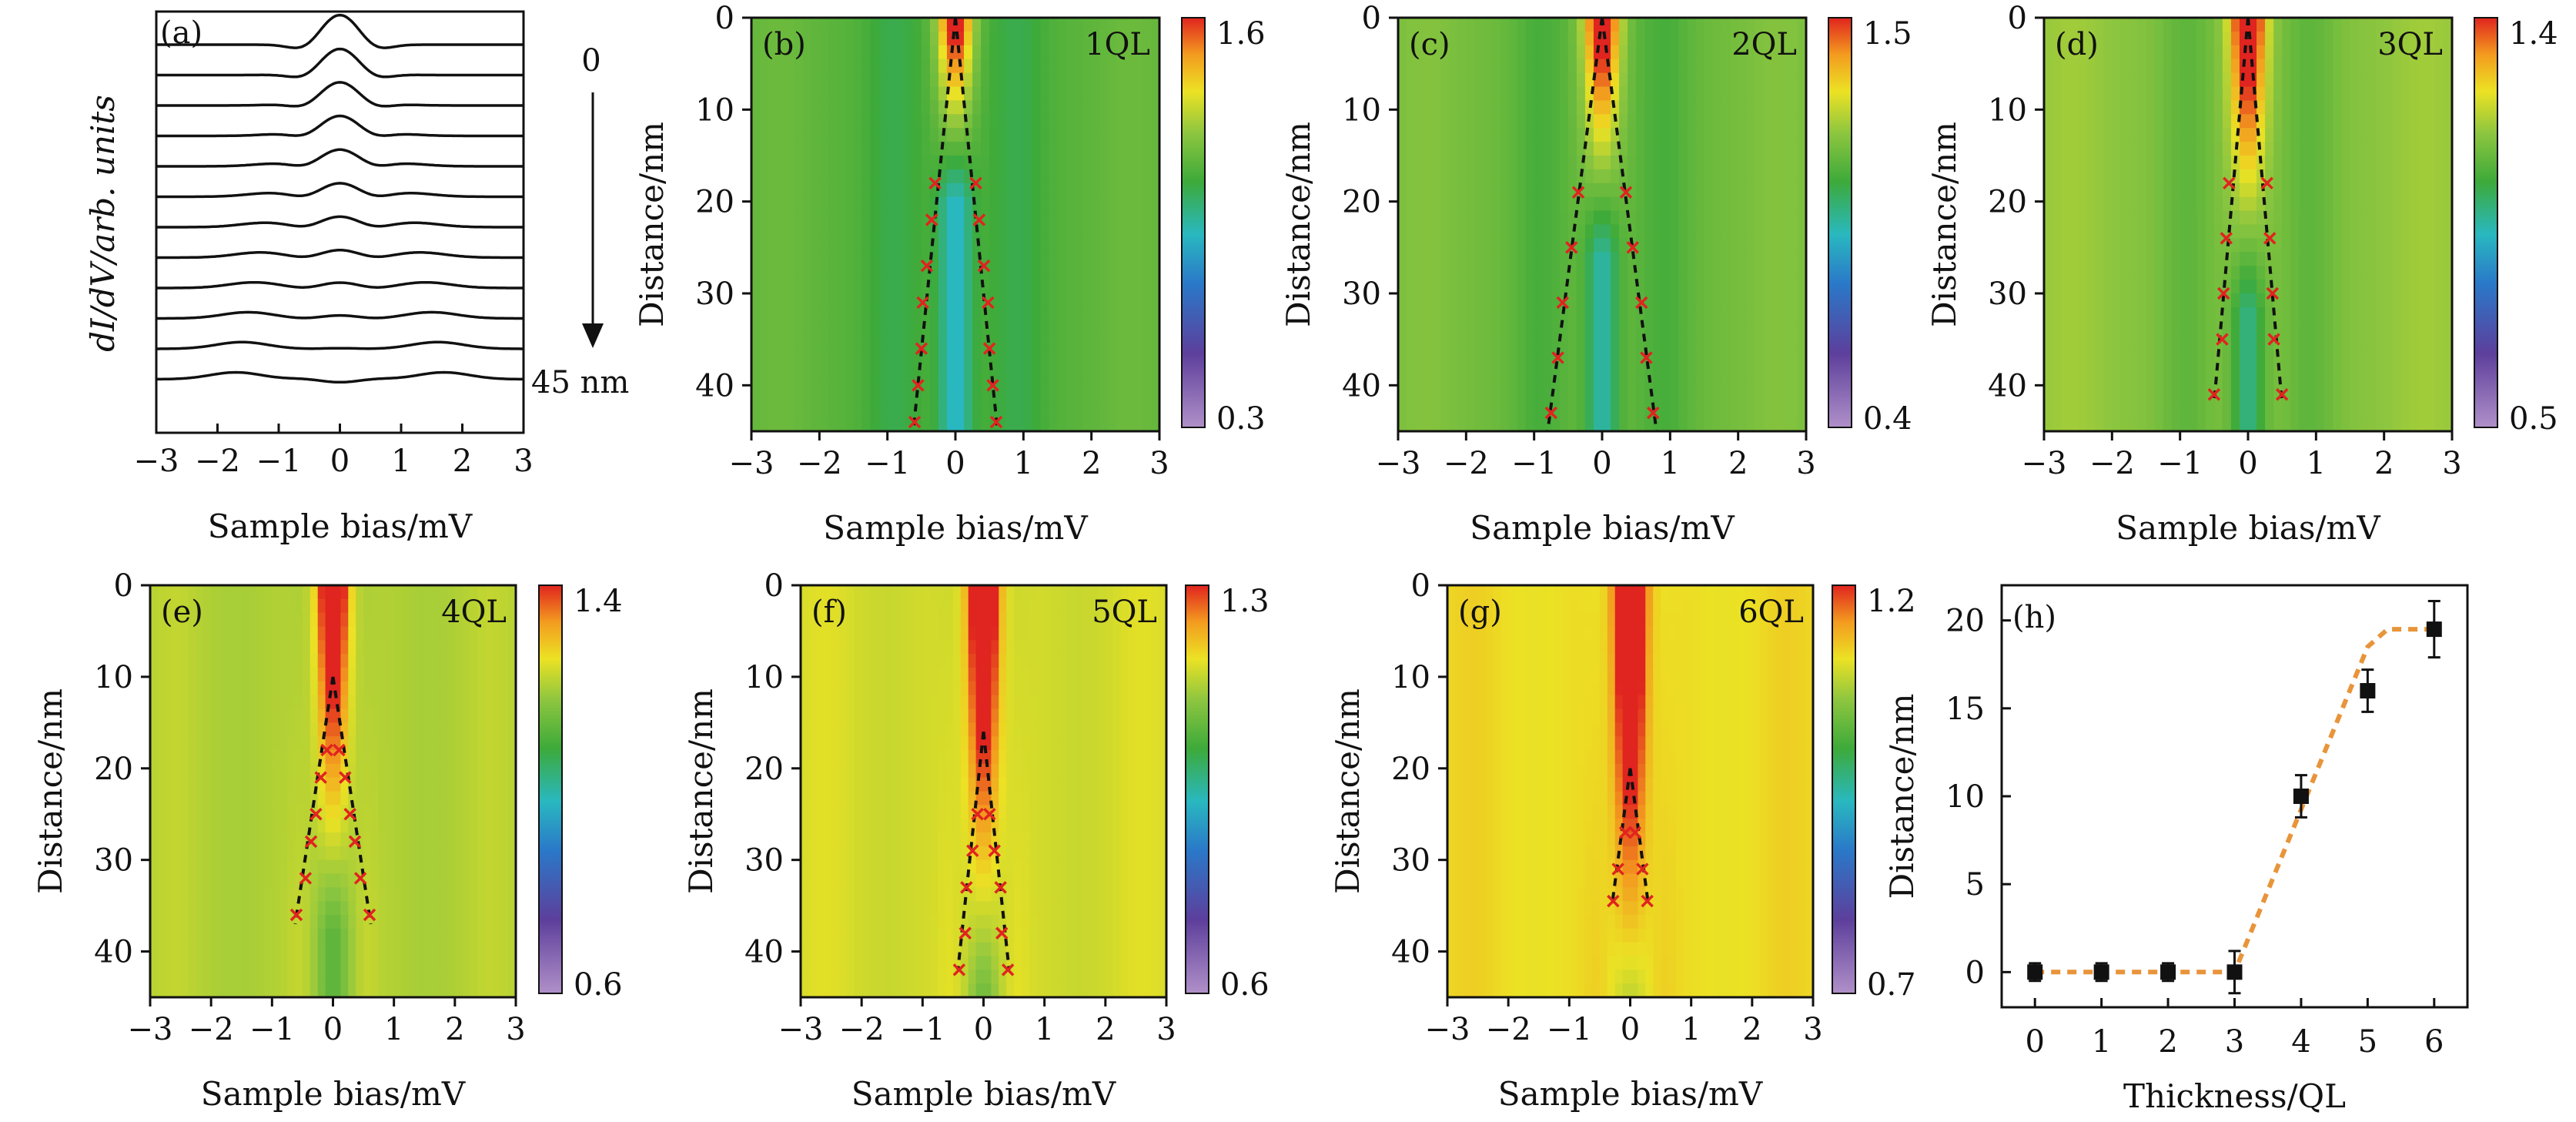  Describe the element at coordinates (2231, 210) in the screenshot. I see `dashed-guide-line` at that location.